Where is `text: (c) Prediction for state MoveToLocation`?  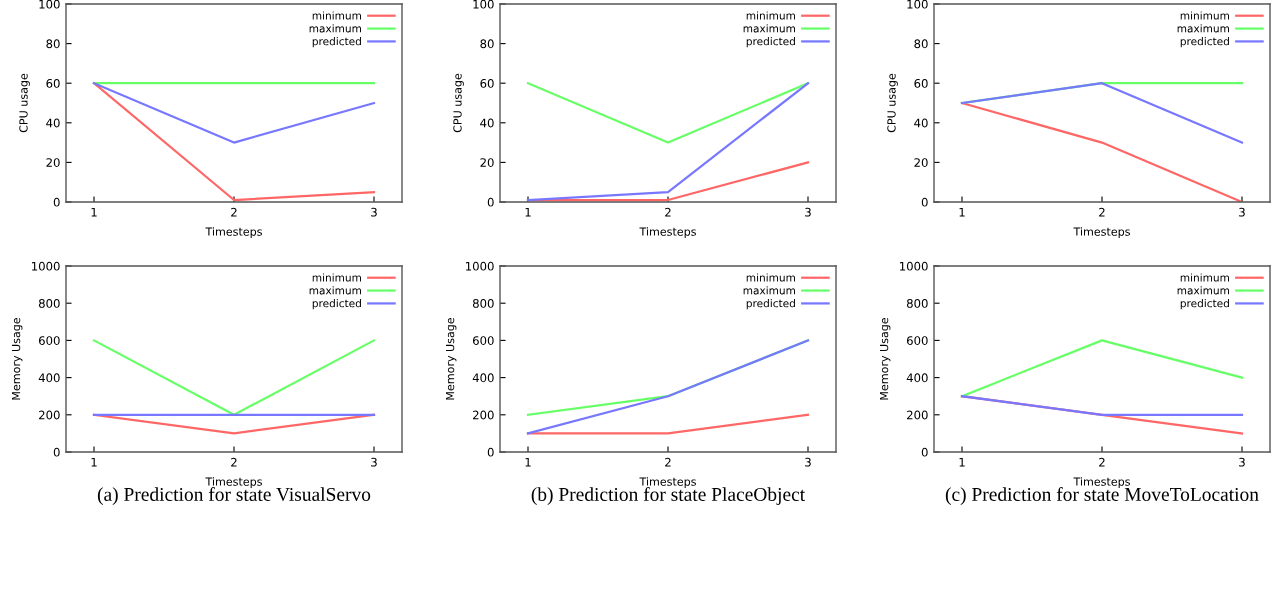
text: (c) Prediction for state MoveToLocation is located at coordinates (1102, 496).